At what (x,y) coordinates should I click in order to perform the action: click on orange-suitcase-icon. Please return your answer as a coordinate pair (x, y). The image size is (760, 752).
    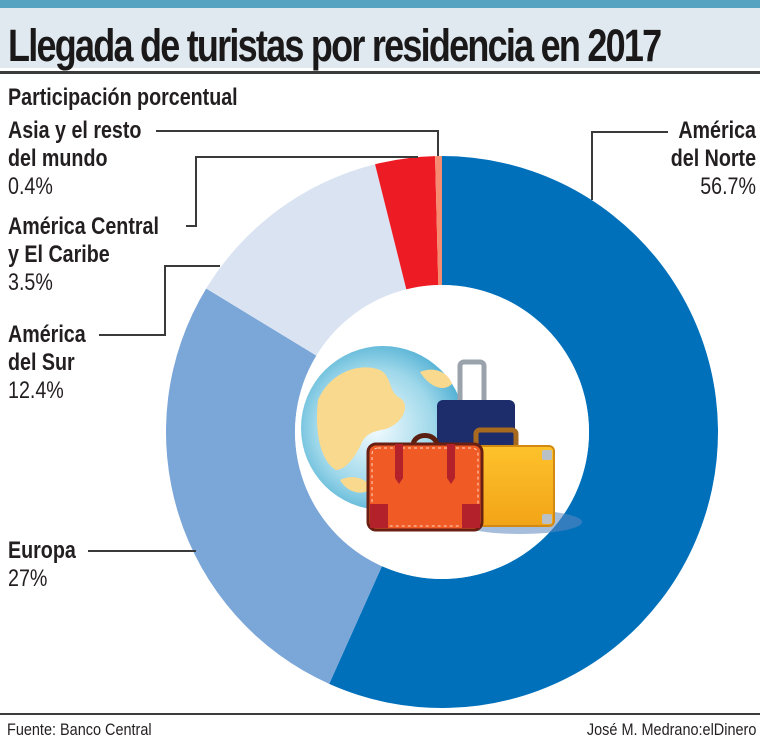
    Looking at the image, I should click on (425, 482).